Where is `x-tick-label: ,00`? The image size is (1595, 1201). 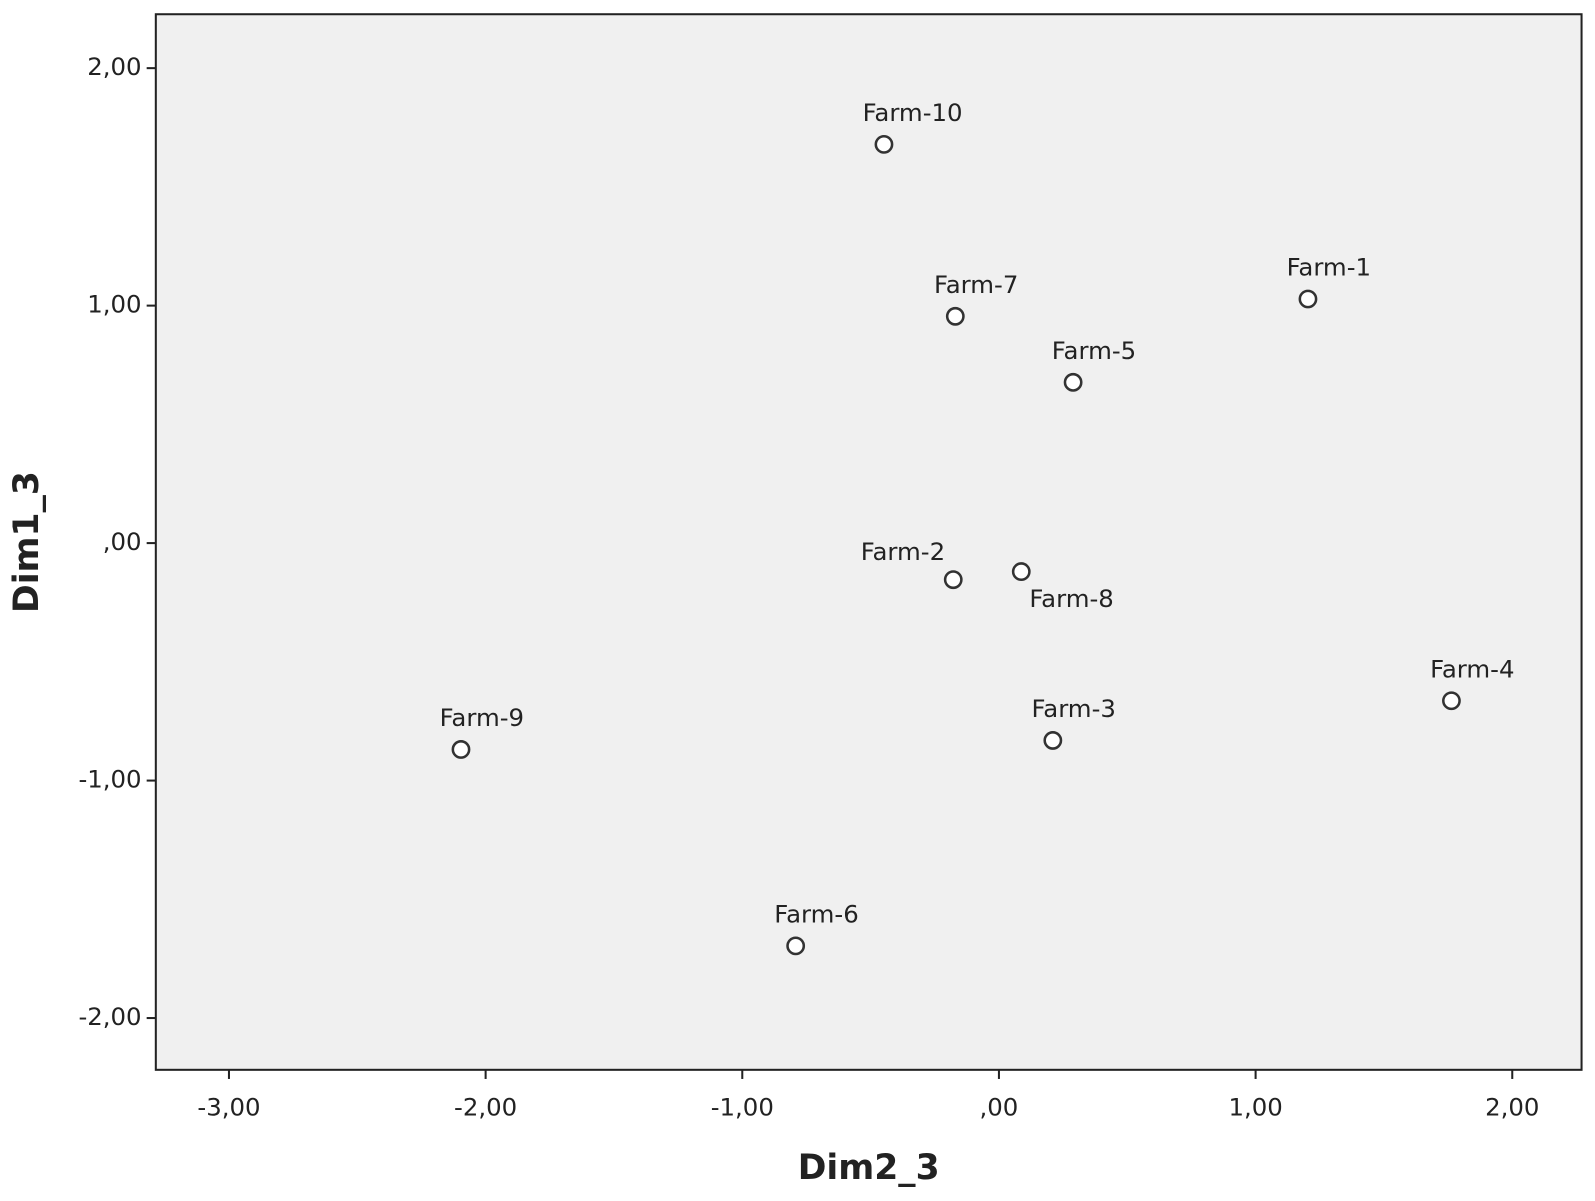 x-tick-label: ,00 is located at coordinates (999, 1106).